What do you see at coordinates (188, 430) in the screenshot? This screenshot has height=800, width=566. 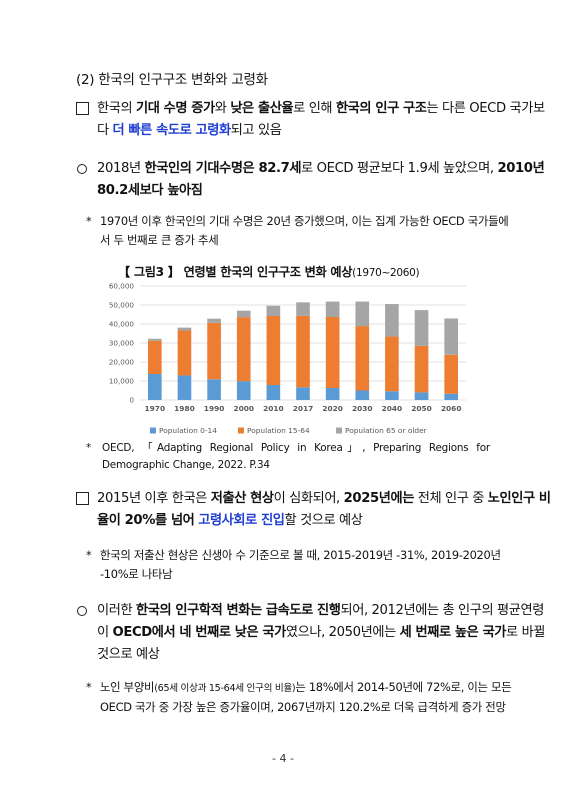 I see `legend-label: Population 0-14` at bounding box center [188, 430].